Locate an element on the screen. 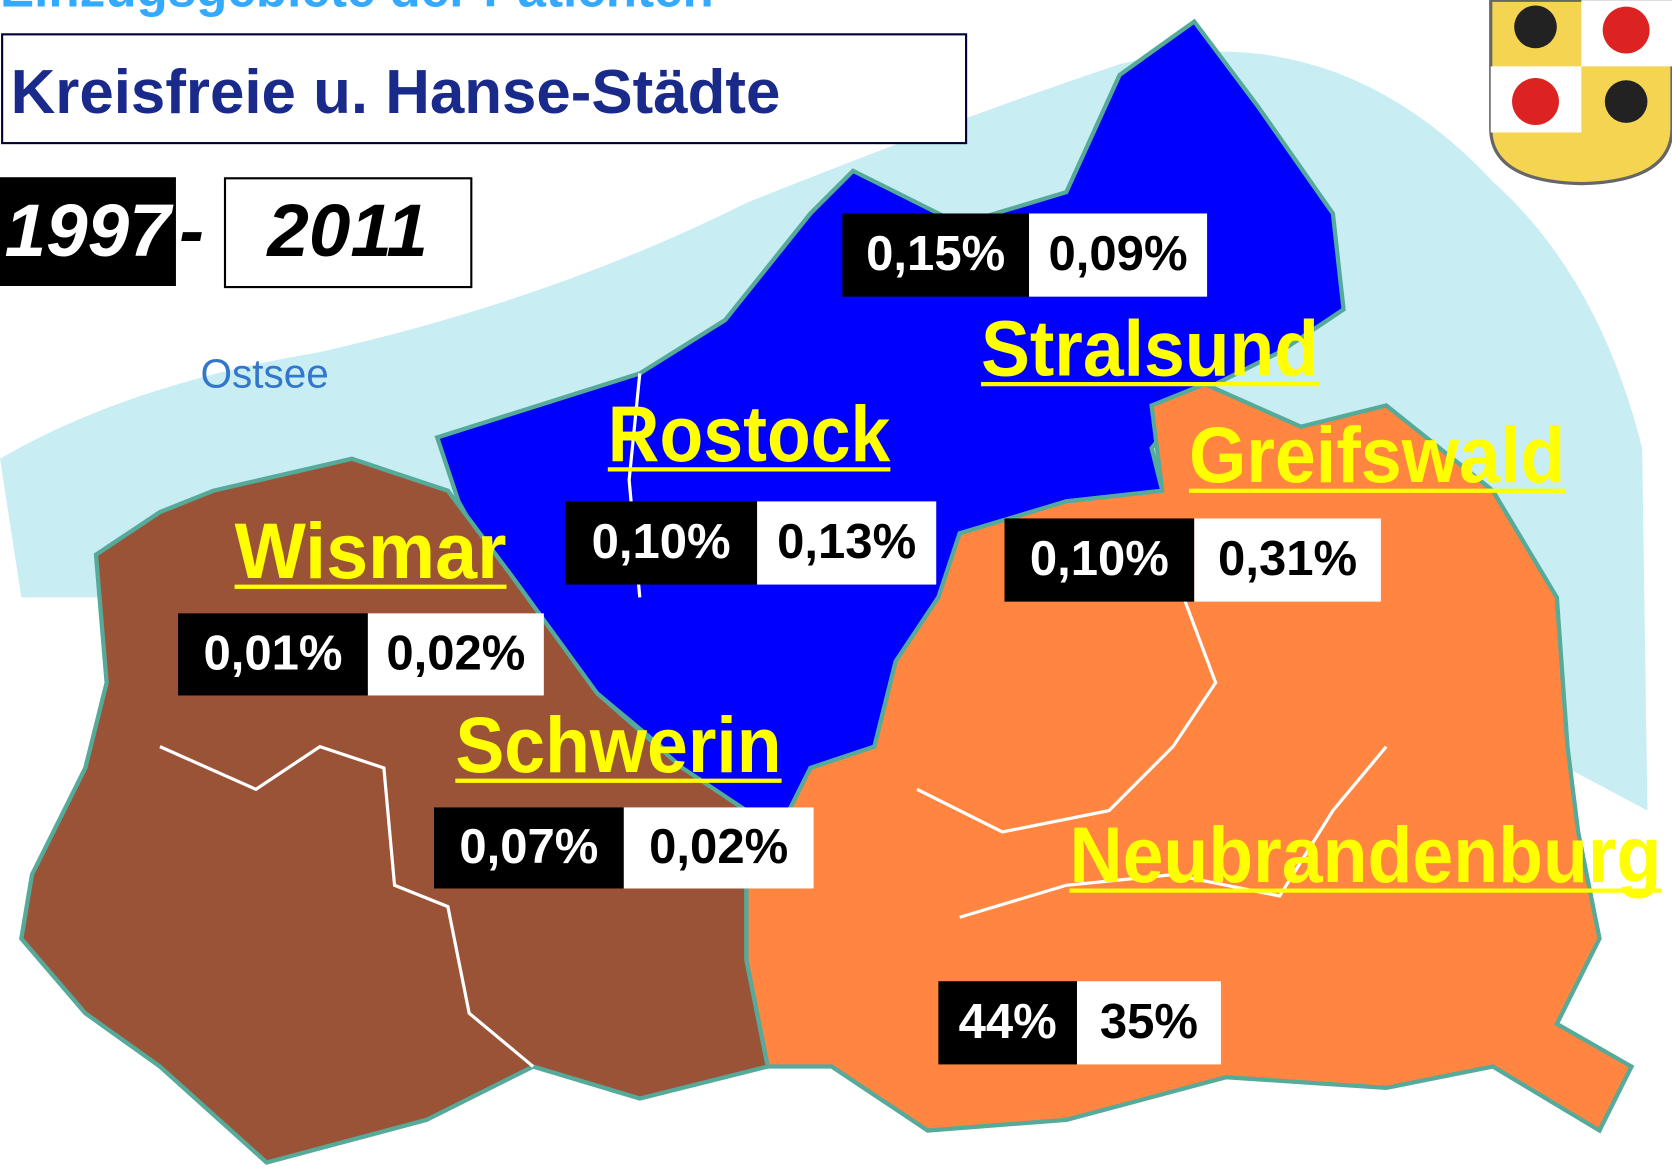 This screenshot has width=1672, height=1167. subtitle-box is located at coordinates (484, 89).